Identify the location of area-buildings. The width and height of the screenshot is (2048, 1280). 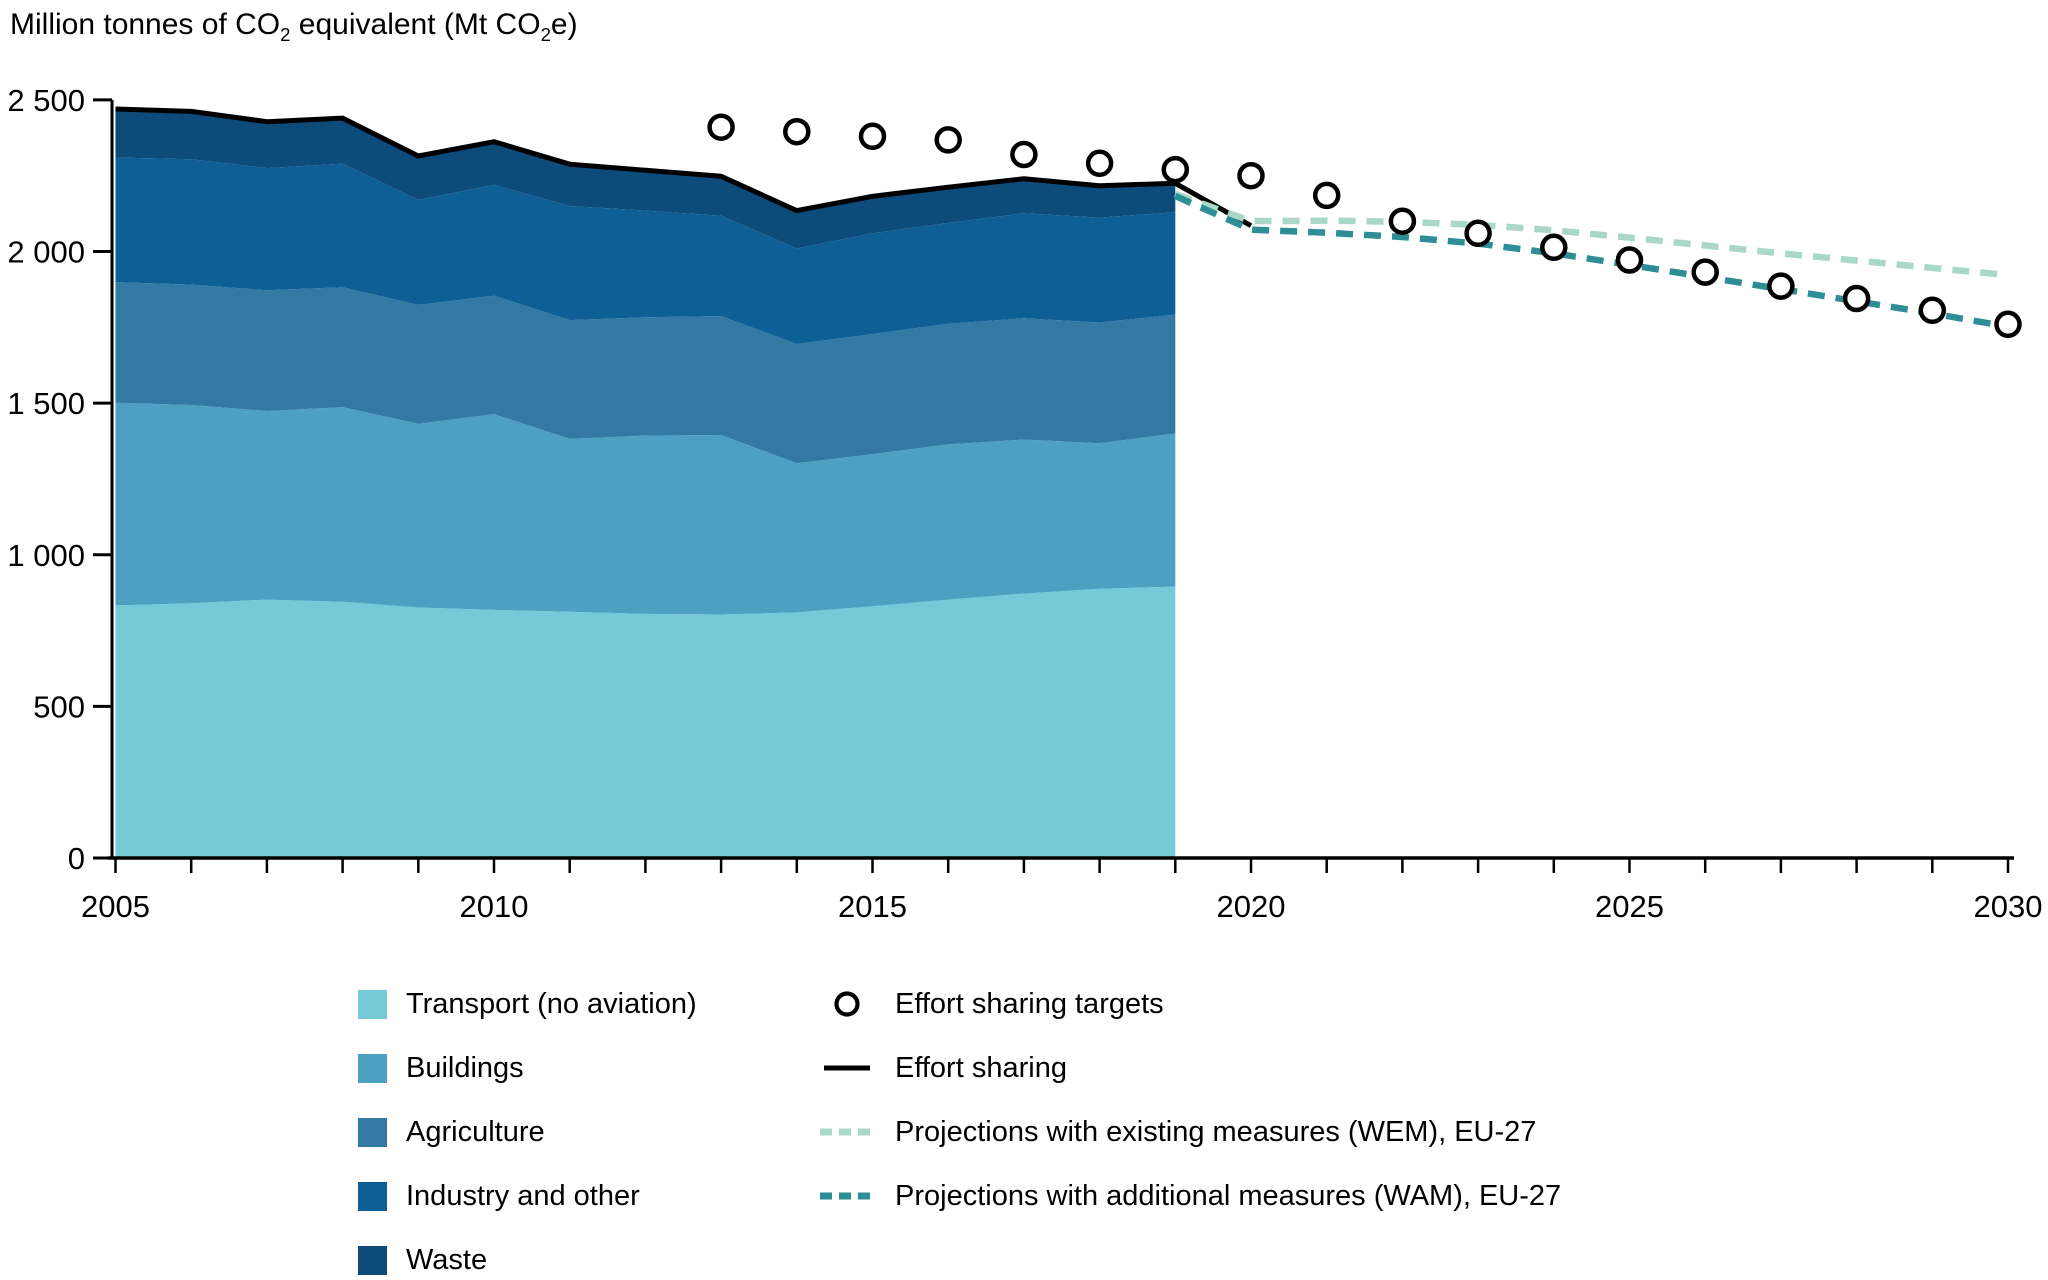
(645, 508).